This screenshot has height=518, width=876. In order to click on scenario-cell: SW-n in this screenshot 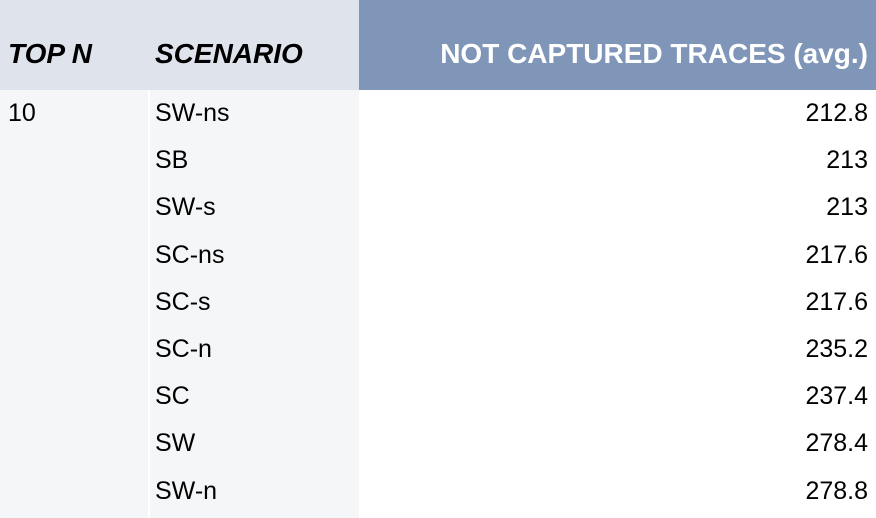, I will do `click(186, 490)`.